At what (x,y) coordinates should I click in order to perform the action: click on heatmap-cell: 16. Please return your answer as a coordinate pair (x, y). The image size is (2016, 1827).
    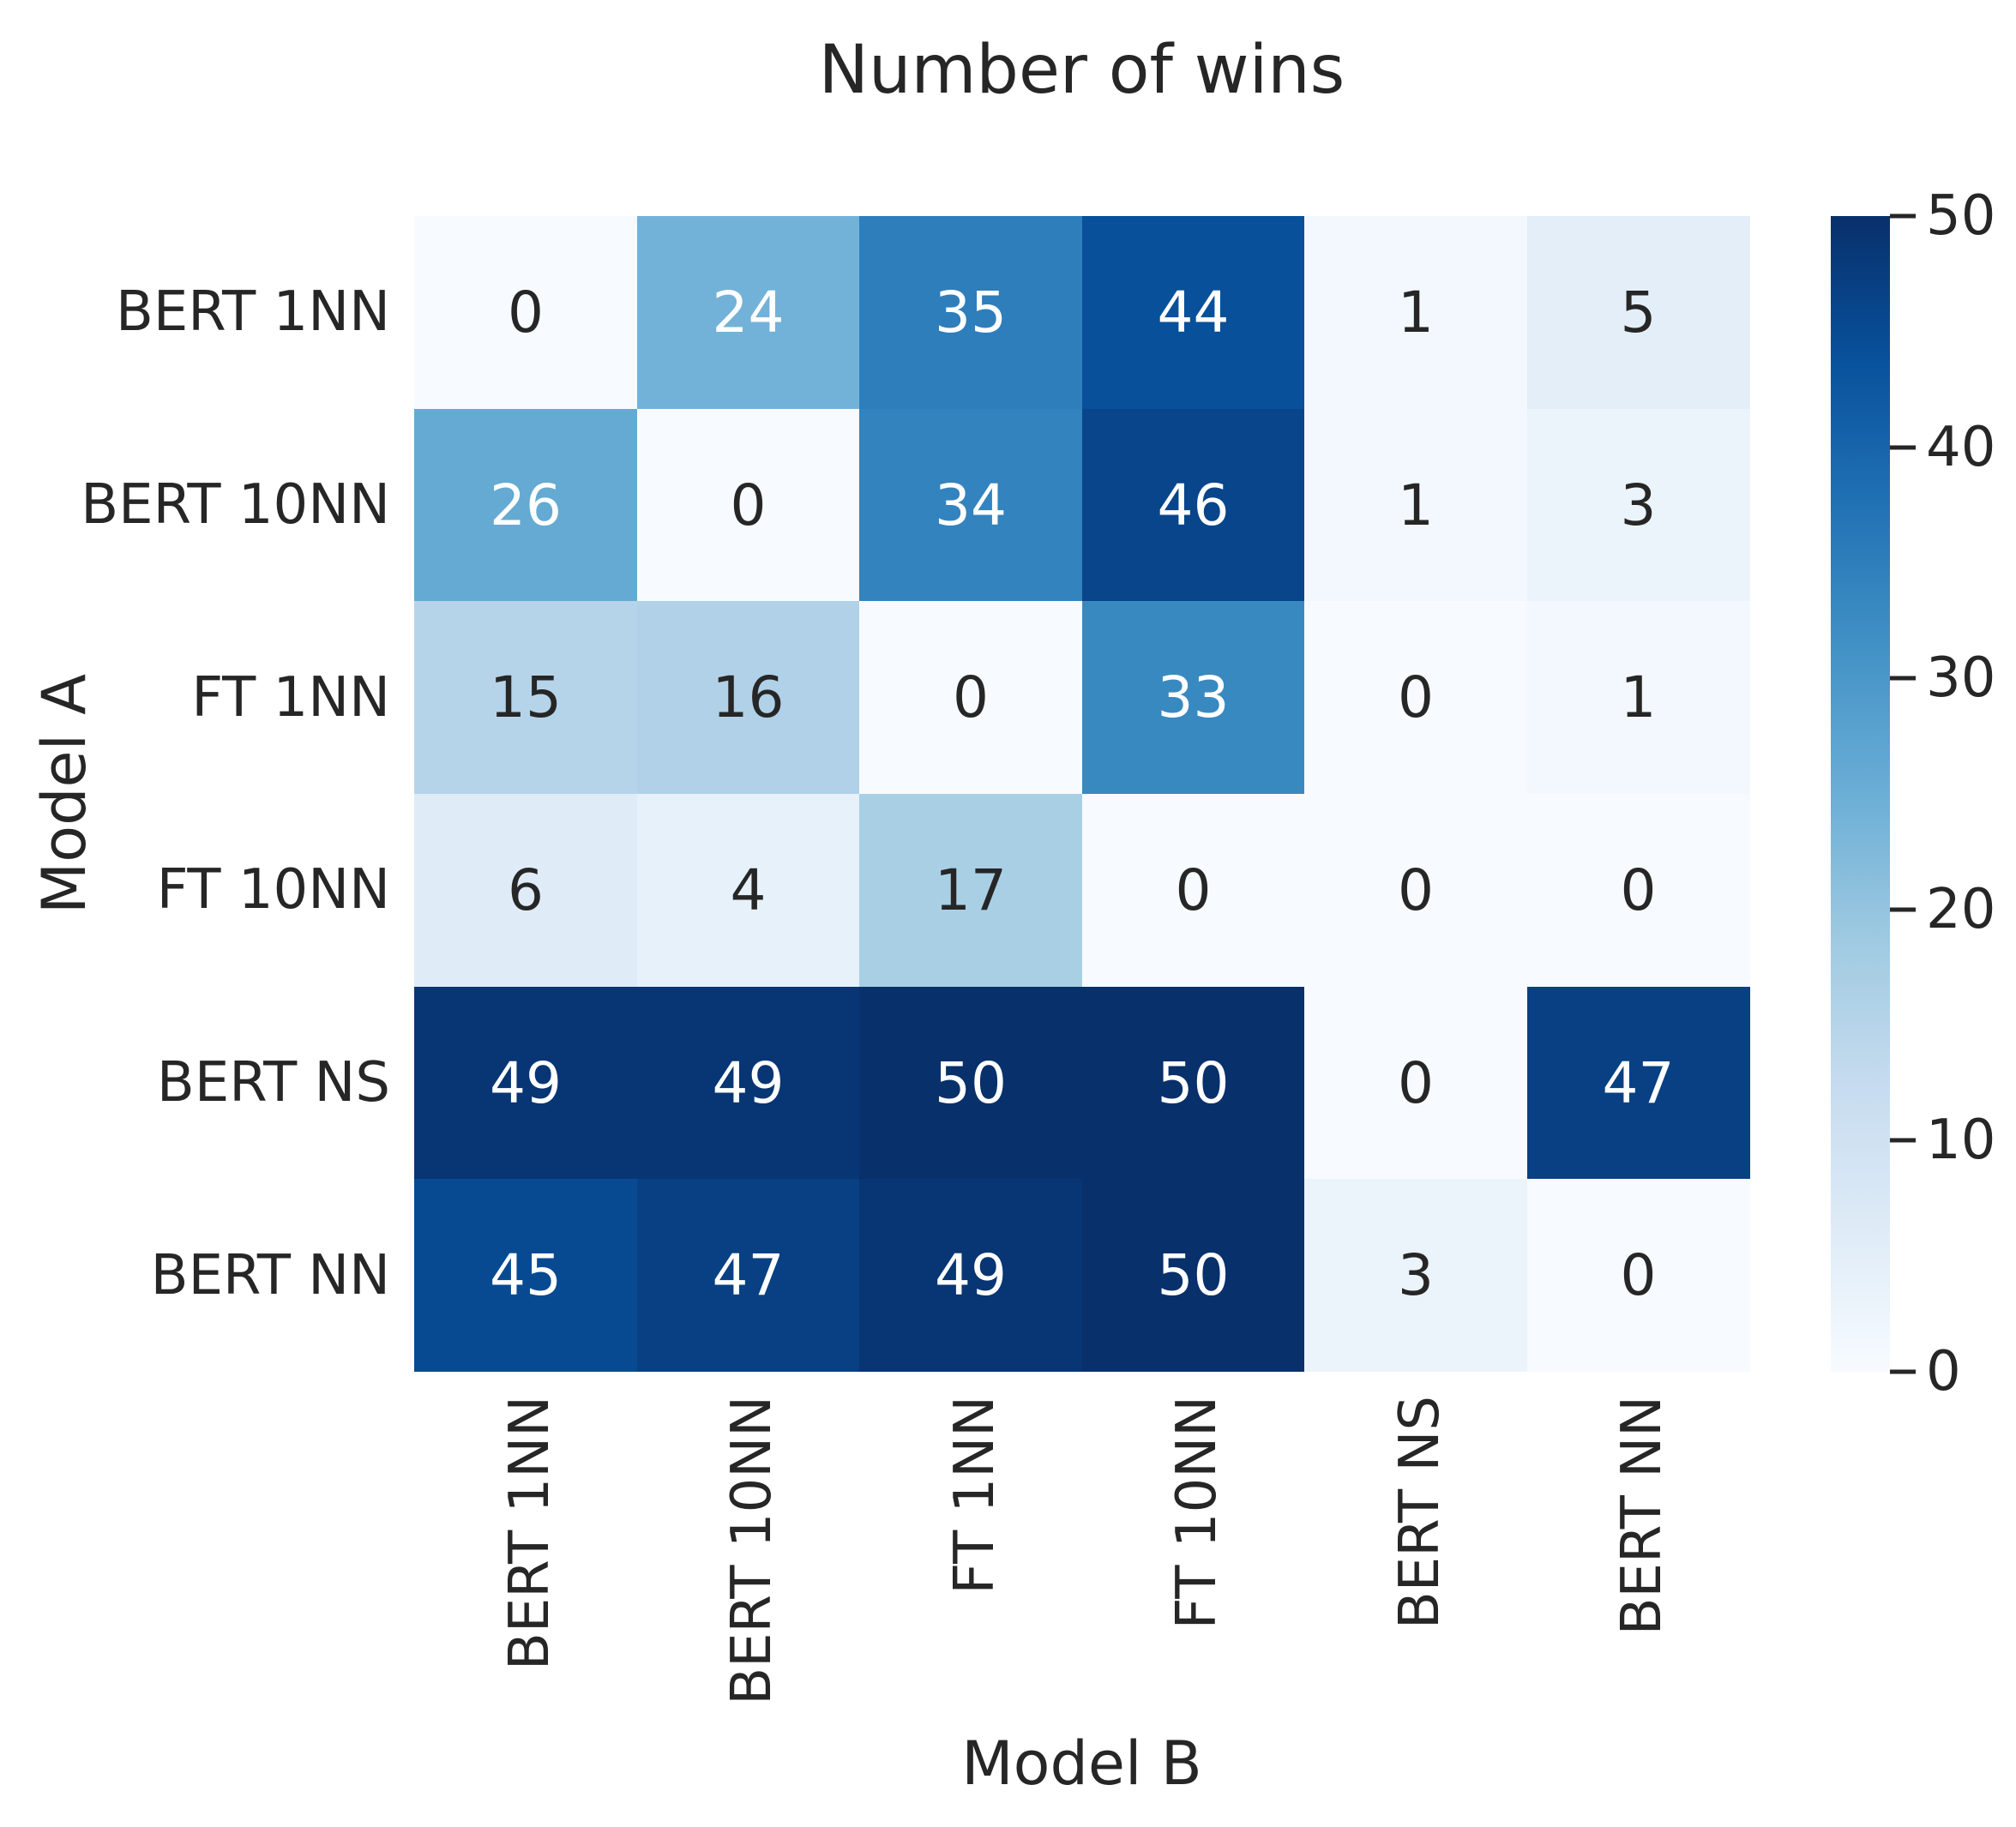
    Looking at the image, I should click on (748, 698).